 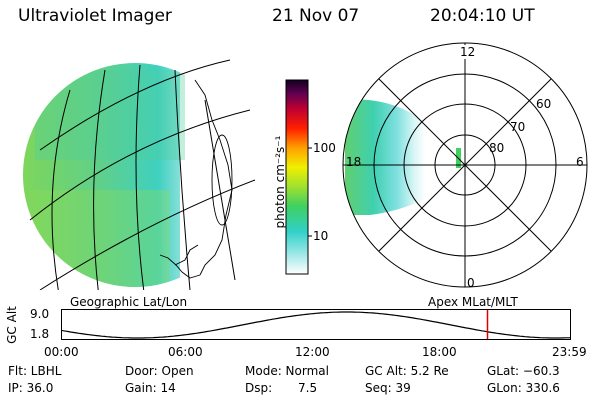 I want to click on lat-label-80: 80, so click(x=497, y=148).